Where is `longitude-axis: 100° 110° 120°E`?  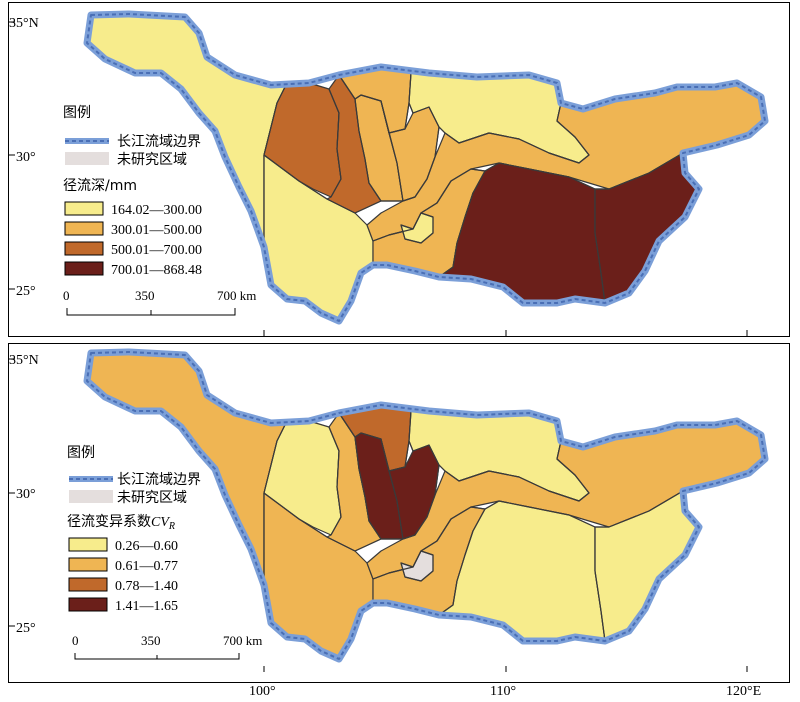 longitude-axis: 100° 110° 120°E is located at coordinates (400, 693).